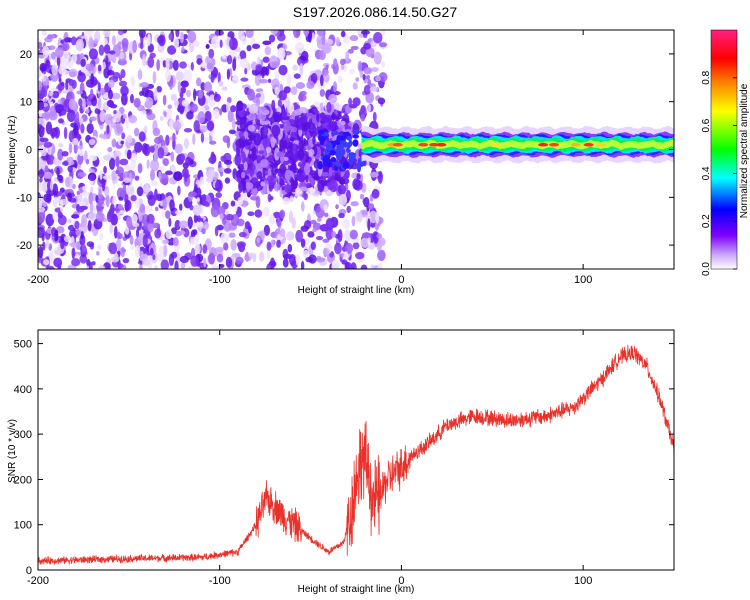 This screenshot has height=600, width=750. What do you see at coordinates (706, 173) in the screenshot?
I see `colorbar-tick-label: 0.4` at bounding box center [706, 173].